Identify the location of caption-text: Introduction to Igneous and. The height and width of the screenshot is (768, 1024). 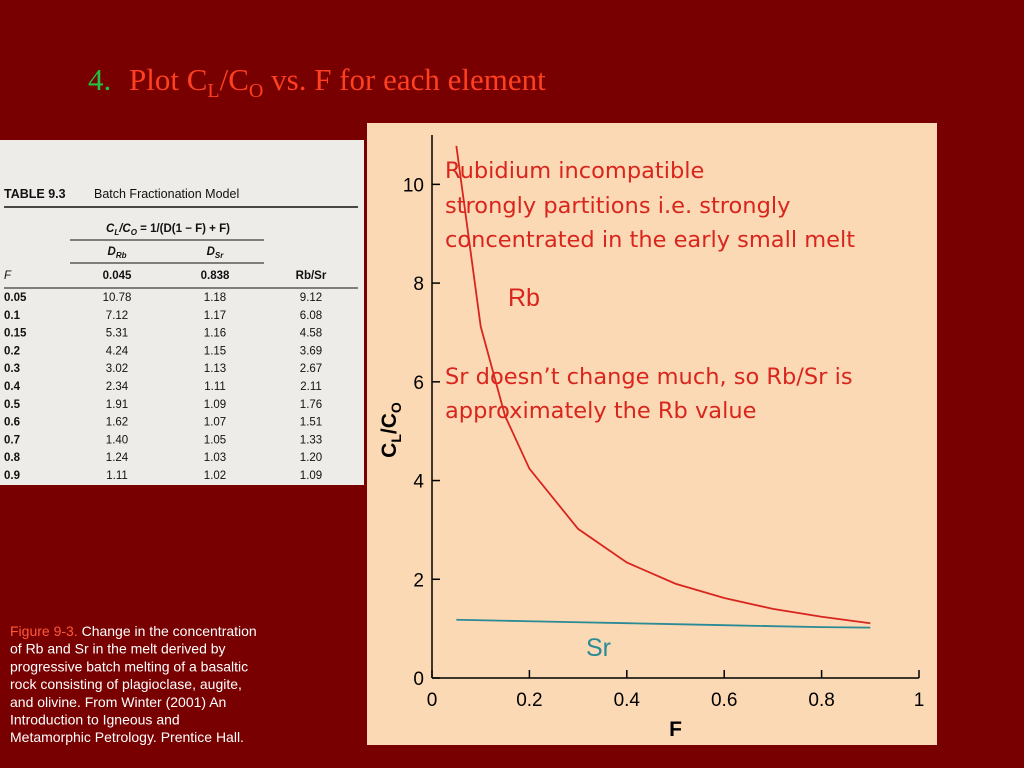
(95, 720).